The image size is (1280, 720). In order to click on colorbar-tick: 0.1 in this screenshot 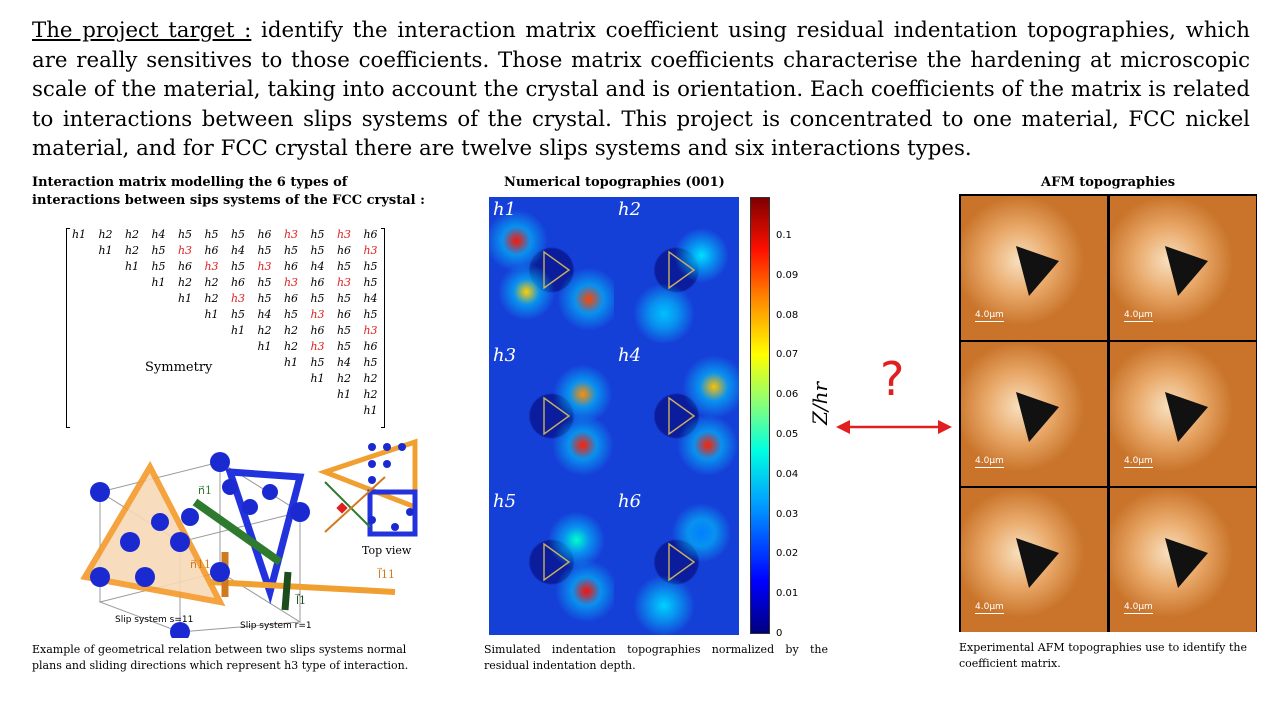, I will do `click(784, 235)`.